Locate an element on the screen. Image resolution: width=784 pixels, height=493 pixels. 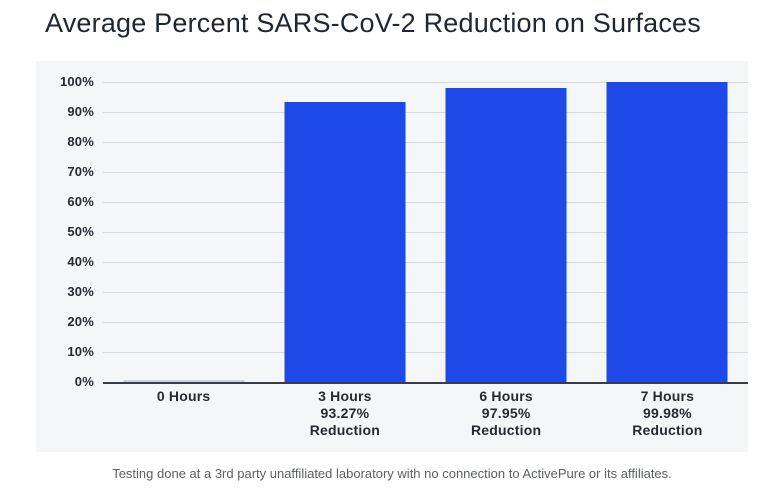
y-tick-label: 80% is located at coordinates (80, 141).